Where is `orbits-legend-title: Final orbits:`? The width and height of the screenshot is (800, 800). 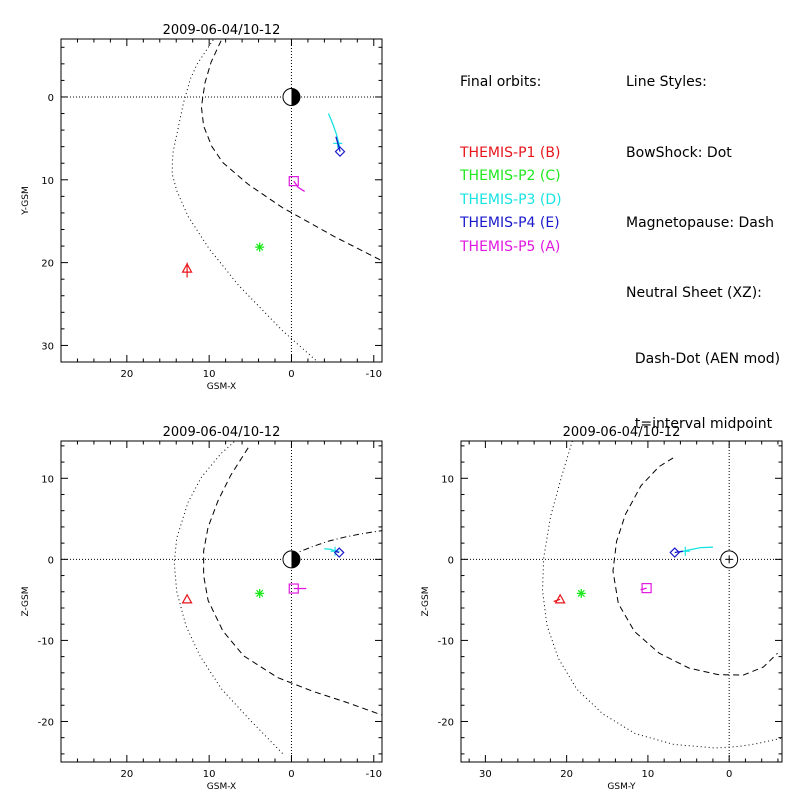
orbits-legend-title: Final orbits: is located at coordinates (501, 82).